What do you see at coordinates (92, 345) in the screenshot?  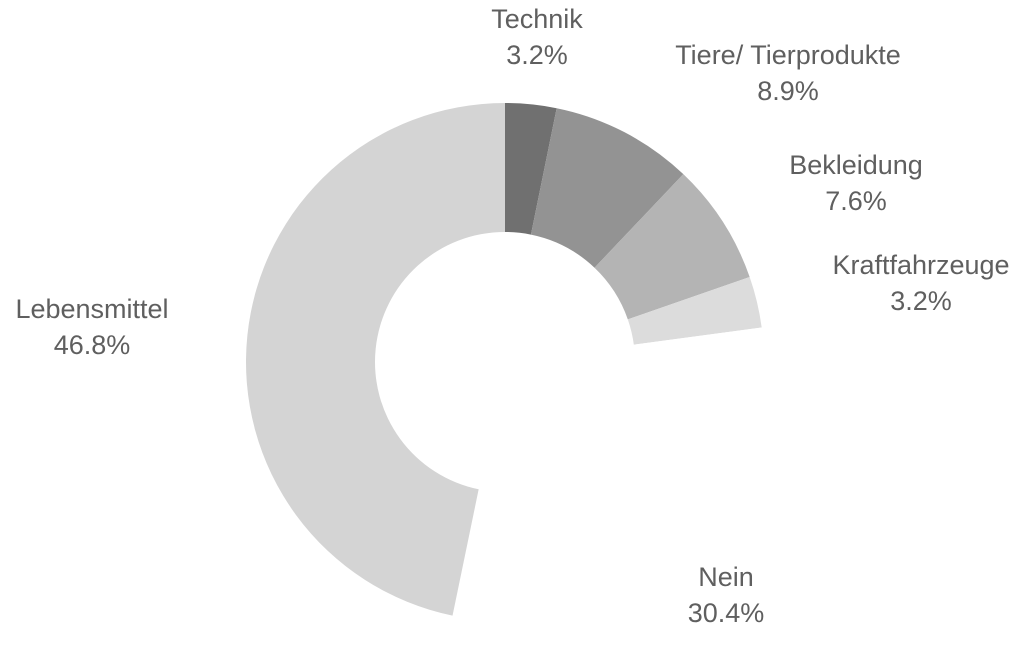 I see `slice-value-lebensmittel: 46.8%` at bounding box center [92, 345].